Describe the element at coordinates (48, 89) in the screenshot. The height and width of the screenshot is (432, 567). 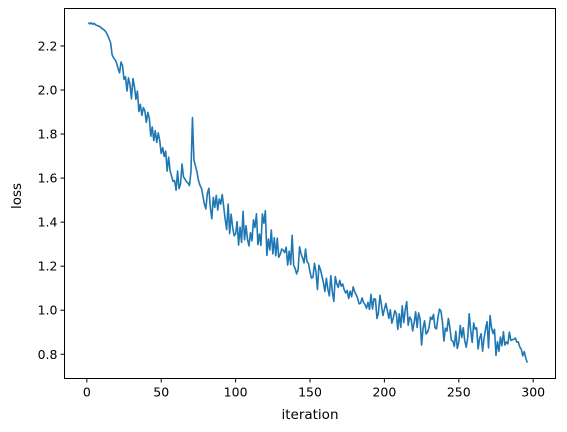
I see `y-tick-label: 2.0` at that location.